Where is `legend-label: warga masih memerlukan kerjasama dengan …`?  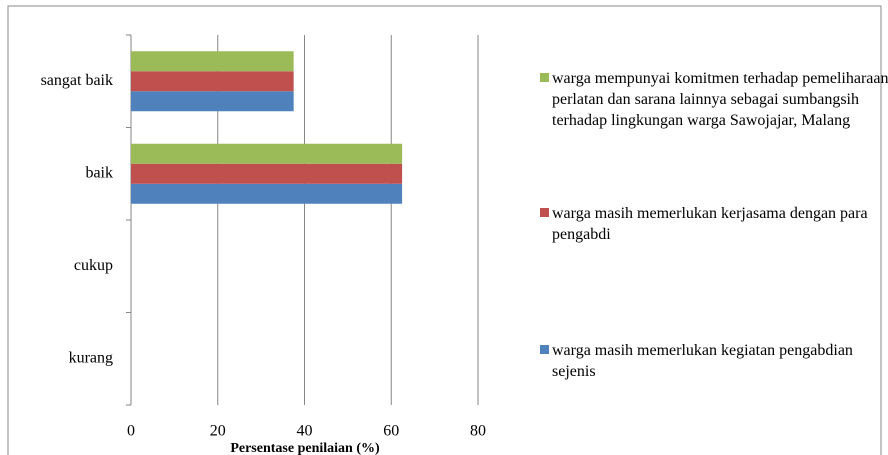 legend-label: warga masih memerlukan kerjasama dengan … is located at coordinates (710, 224).